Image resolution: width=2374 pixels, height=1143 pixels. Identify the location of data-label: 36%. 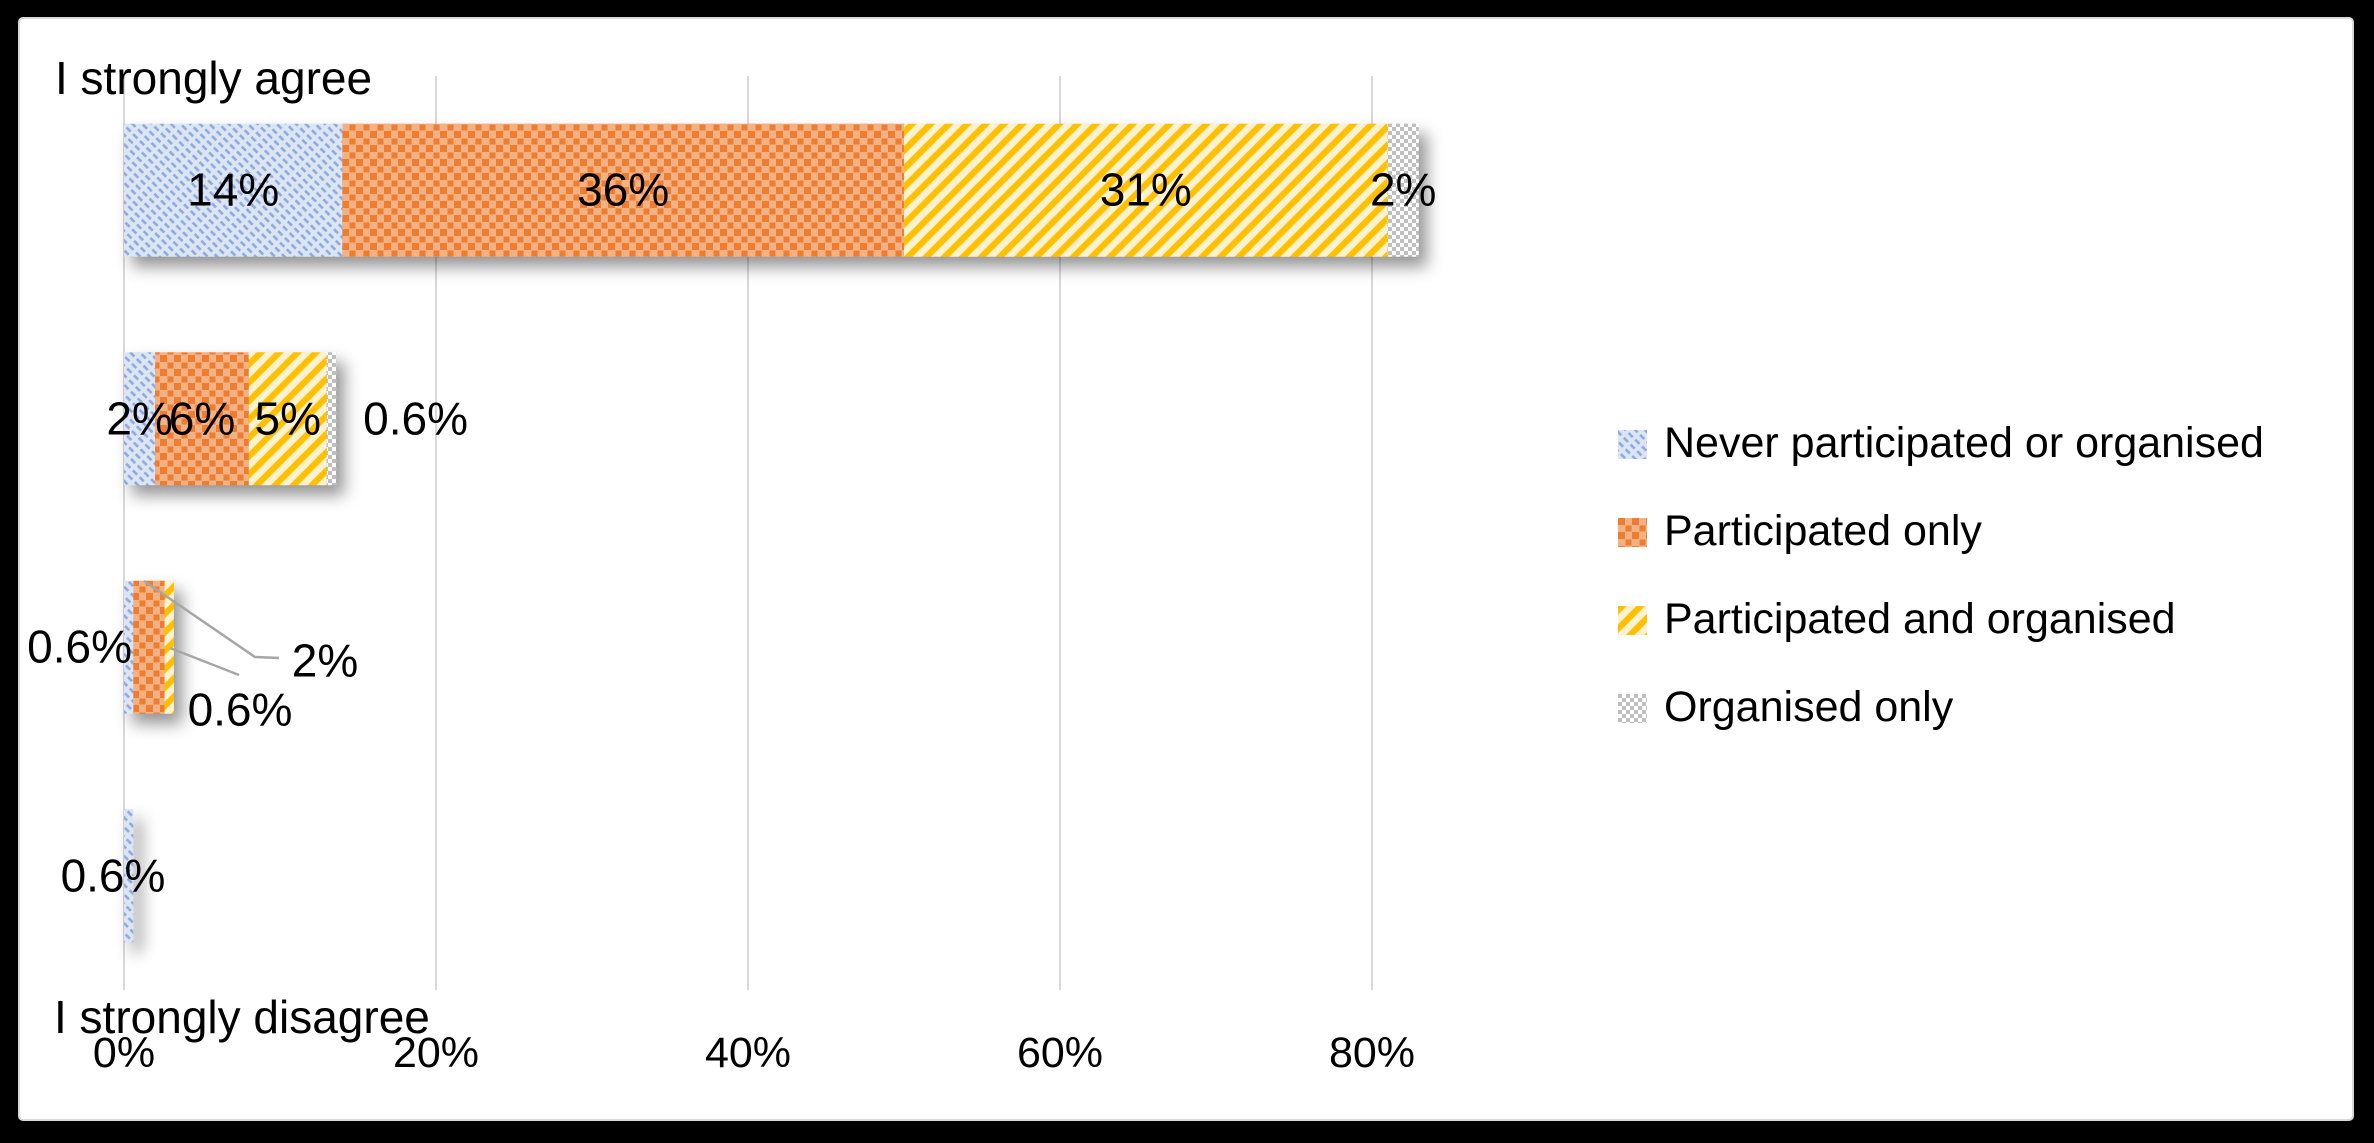
(623, 189).